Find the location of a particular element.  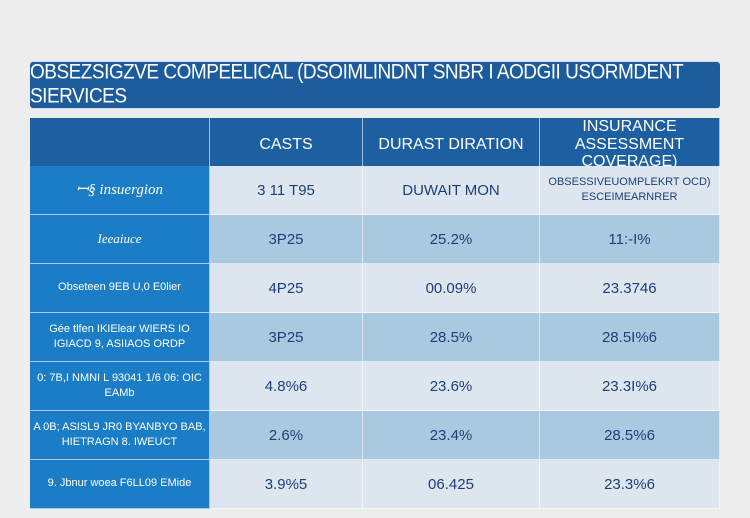

row-label: Obseteen 9EB U,0 E0lier is located at coordinates (120, 288).